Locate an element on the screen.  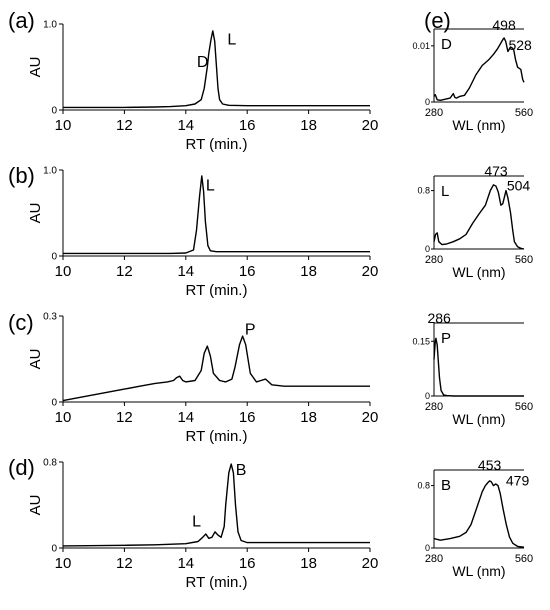
y-tick-label: 0.3 is located at coordinates (50, 317).